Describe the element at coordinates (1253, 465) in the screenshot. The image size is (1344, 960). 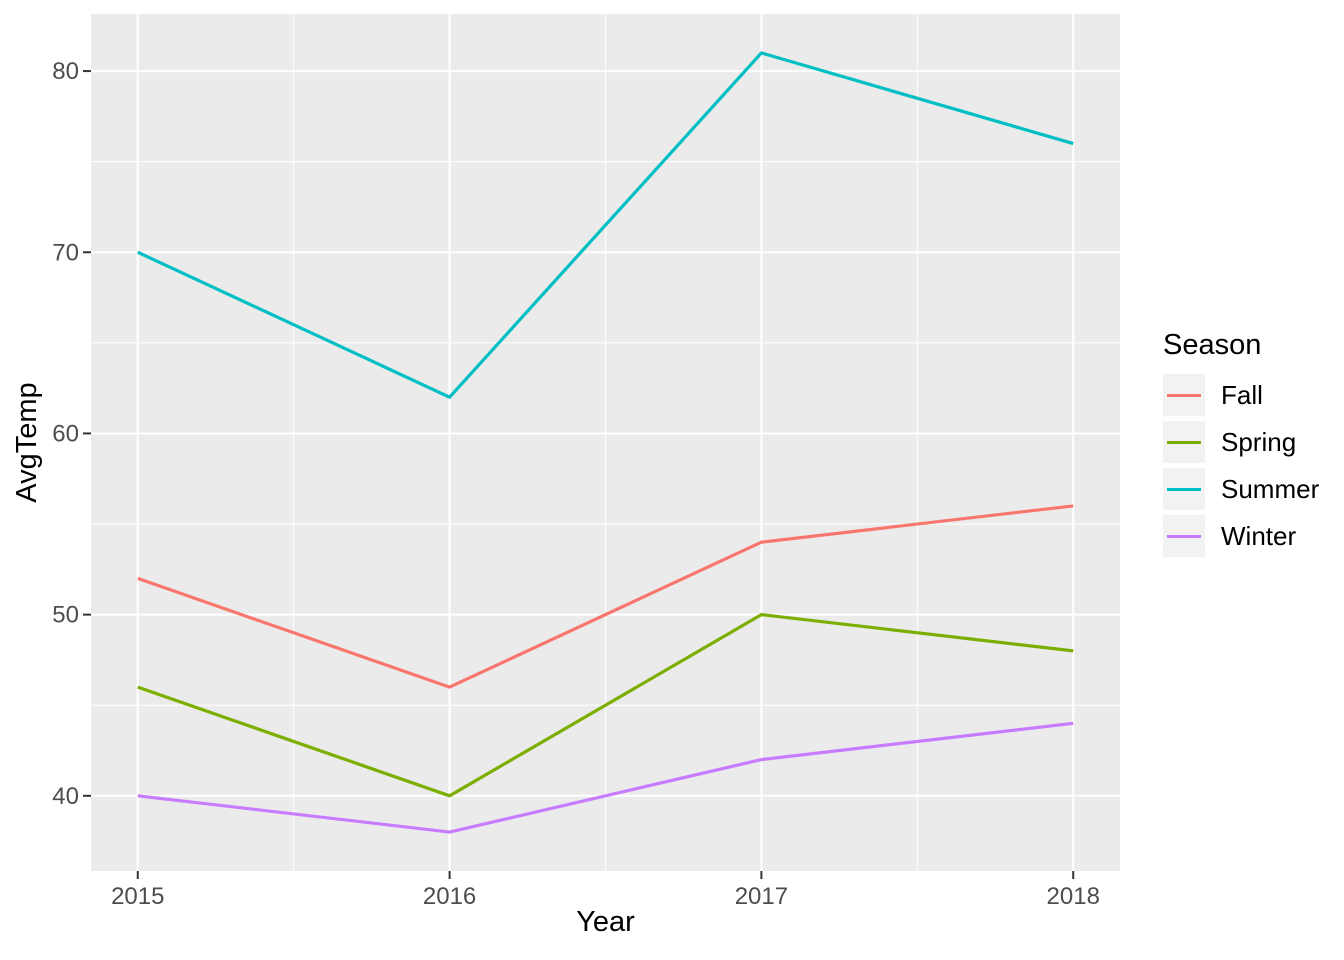
I see `legend-rows: Fall Spring Summer Winter` at that location.